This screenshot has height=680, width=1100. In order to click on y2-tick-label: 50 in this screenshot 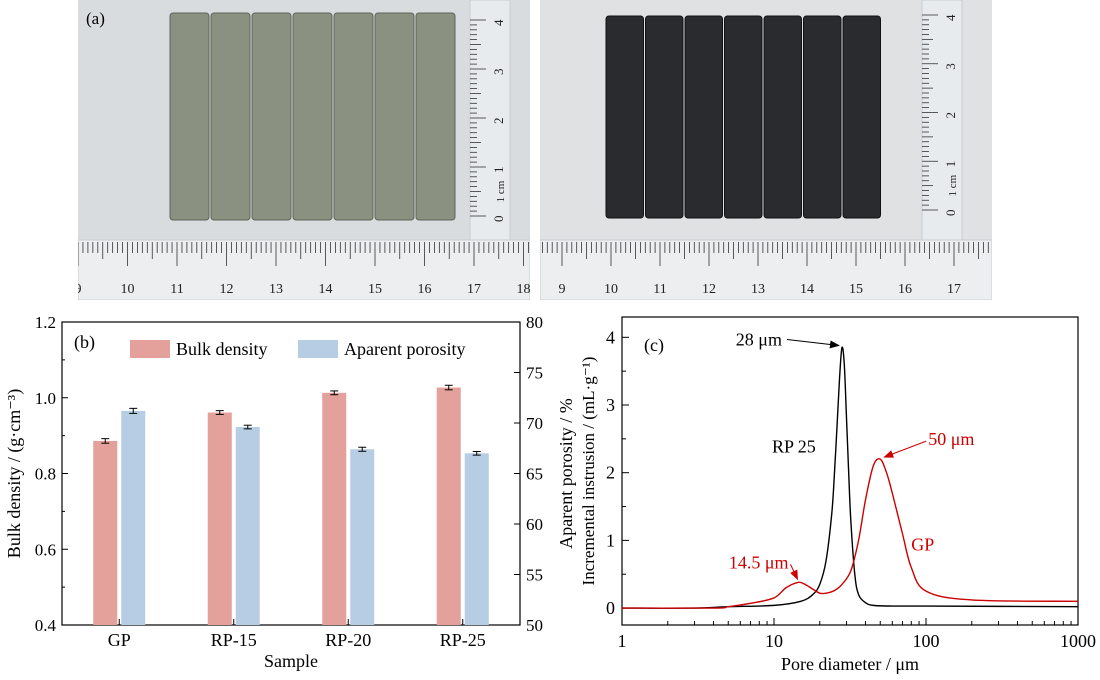, I will do `click(534, 625)`.